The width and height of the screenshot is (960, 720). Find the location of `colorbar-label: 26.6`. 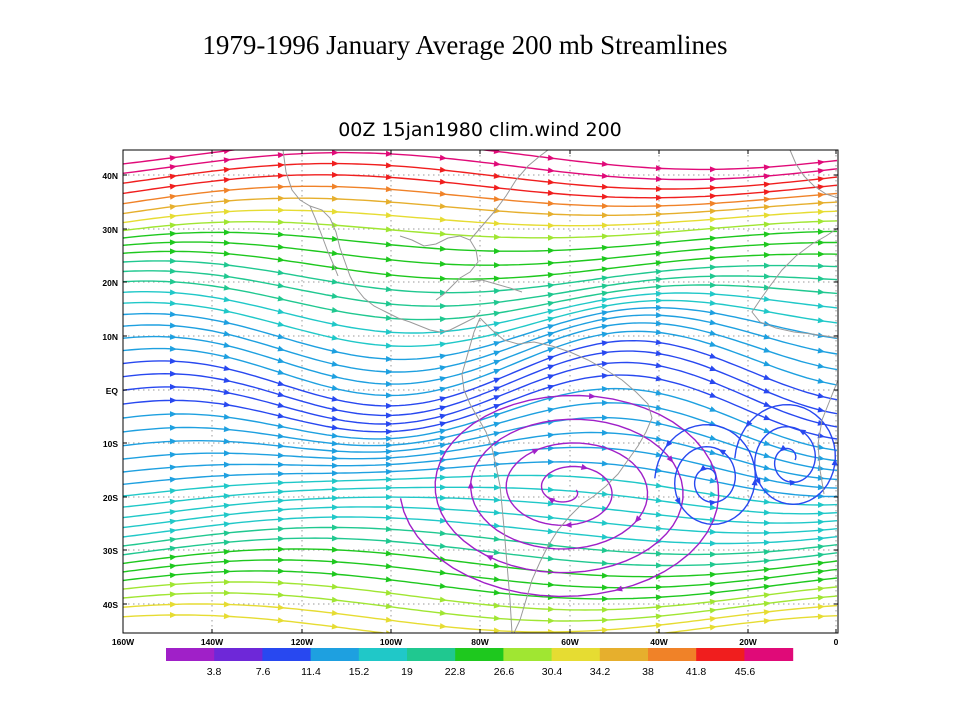

colorbar-label: 26.6 is located at coordinates (504, 672).